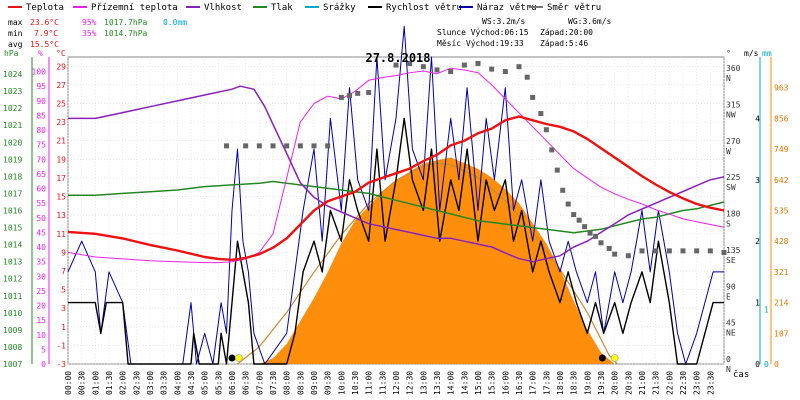 The image size is (800, 400). I want to click on x-tick-16: 08:00, so click(287, 383).